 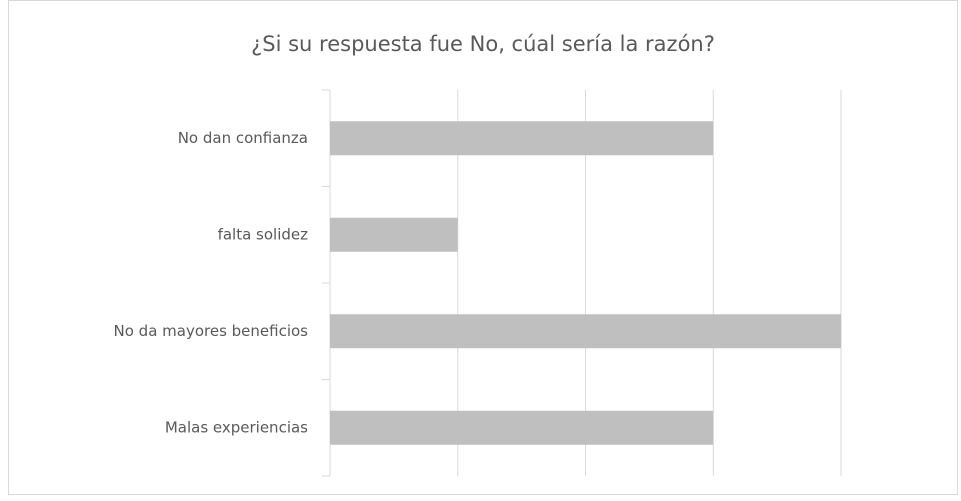 I want to click on y-tick-label: No da mayores beneficios, so click(x=211, y=331).